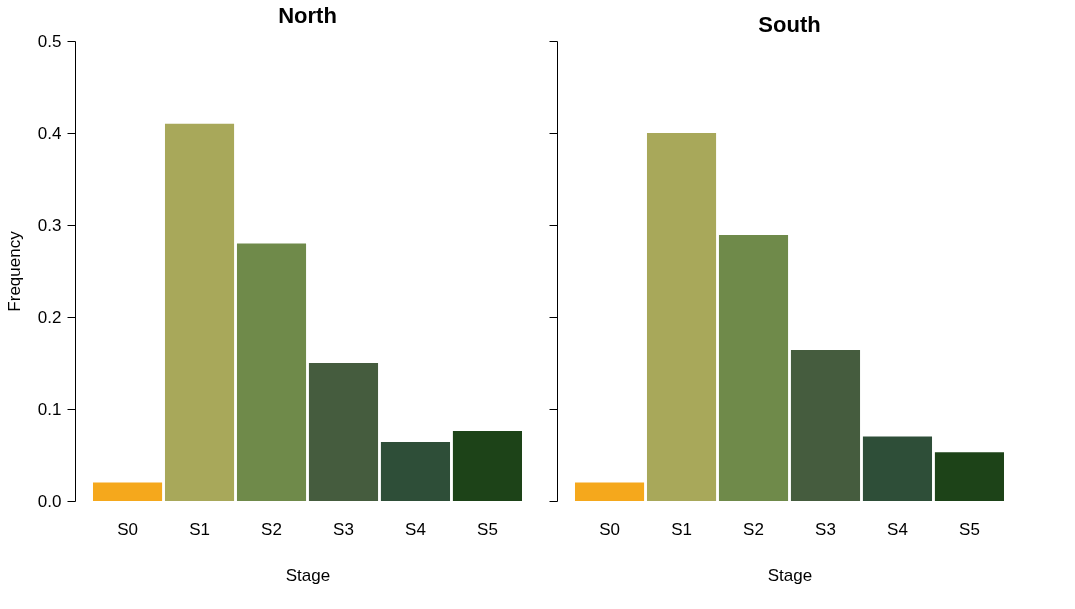  Describe the element at coordinates (49, 133) in the screenshot. I see `y-tick-label: 0.4` at that location.